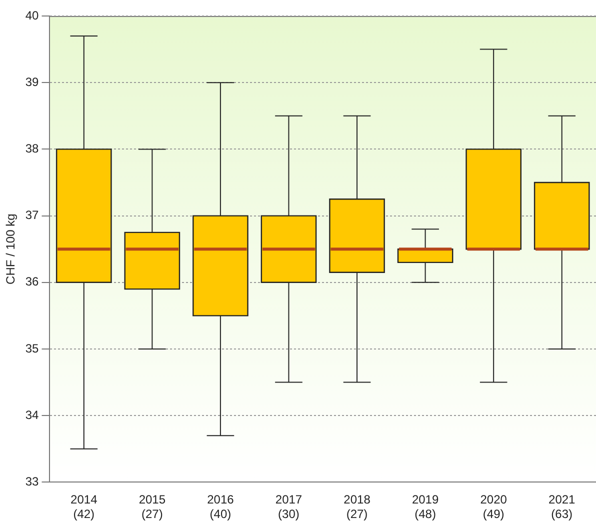 The image size is (596, 529). Describe the element at coordinates (32, 415) in the screenshot. I see `y-tick-label: 34` at that location.